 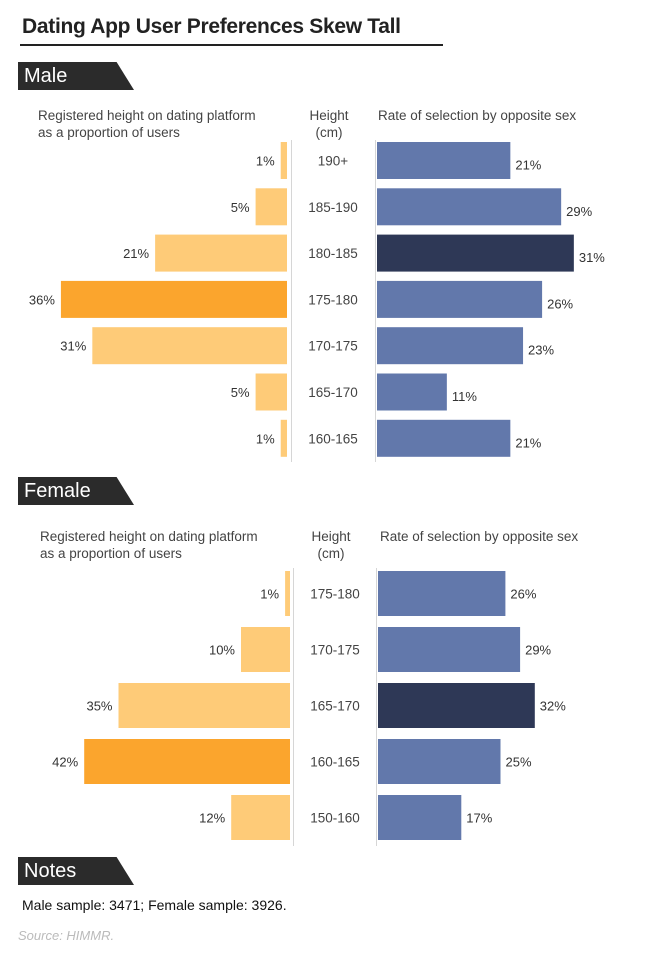 What do you see at coordinates (579, 211) in the screenshot?
I see `male-selection-label: 29%` at bounding box center [579, 211].